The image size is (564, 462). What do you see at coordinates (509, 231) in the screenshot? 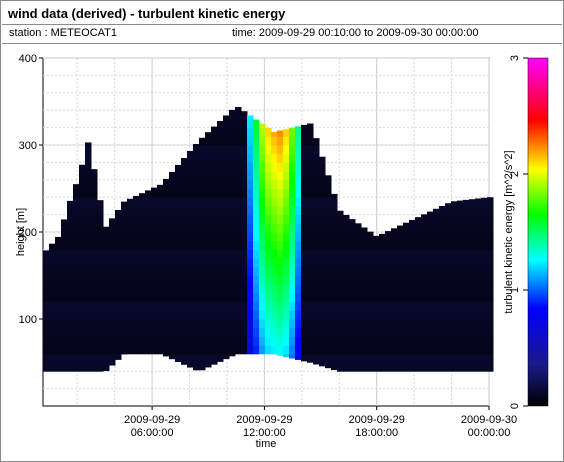
I see `colorbar-label: turbulent kinetic energy [m^2/s^2]` at bounding box center [509, 231].